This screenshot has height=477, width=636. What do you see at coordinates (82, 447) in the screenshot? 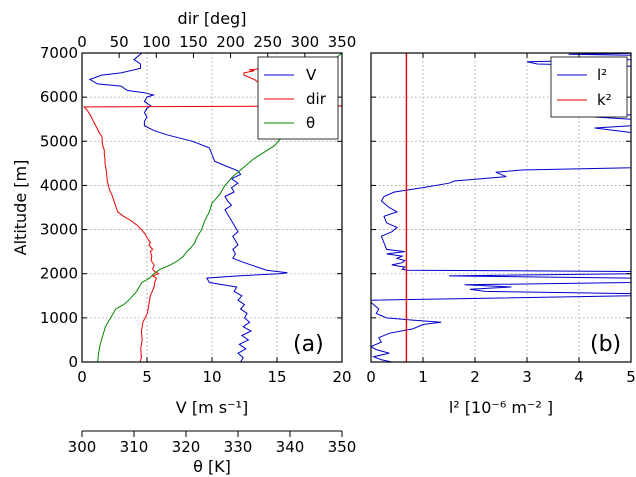
I see `theta-tick-label: 300` at bounding box center [82, 447].